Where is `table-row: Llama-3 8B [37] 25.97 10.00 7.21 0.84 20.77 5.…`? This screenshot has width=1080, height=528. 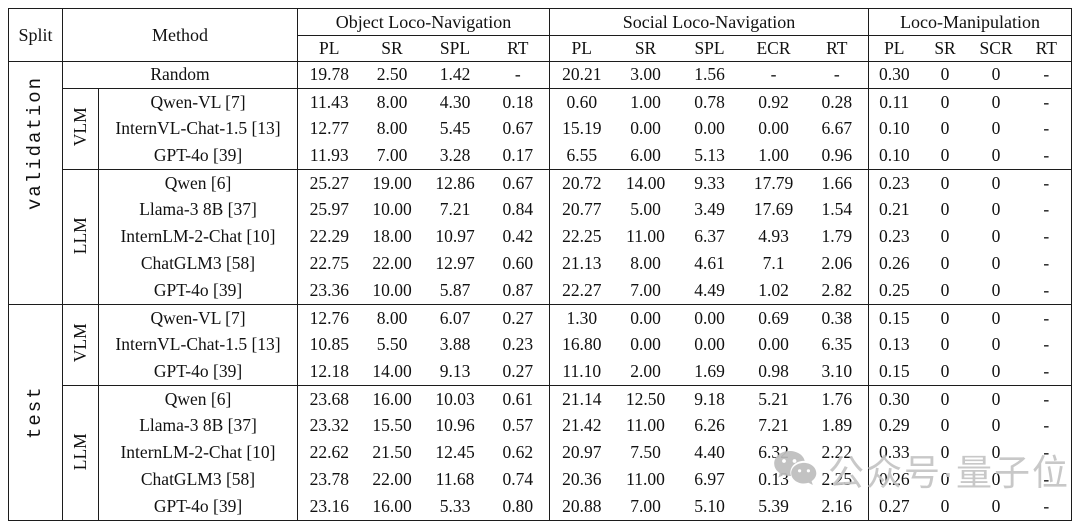
table-row: Llama-3 8B [37] 25.97 10.00 7.21 0.84 20.77 5.… is located at coordinates (540, 210).